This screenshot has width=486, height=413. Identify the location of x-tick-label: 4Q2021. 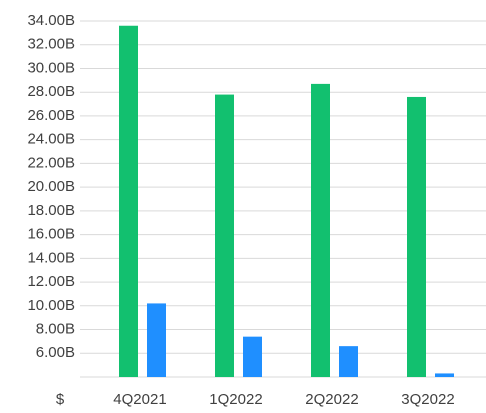
(139, 399).